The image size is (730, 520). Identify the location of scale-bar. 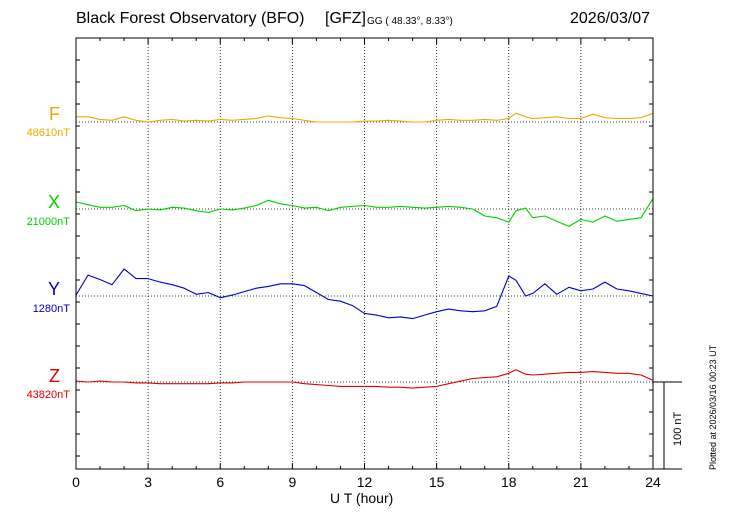
(667, 425).